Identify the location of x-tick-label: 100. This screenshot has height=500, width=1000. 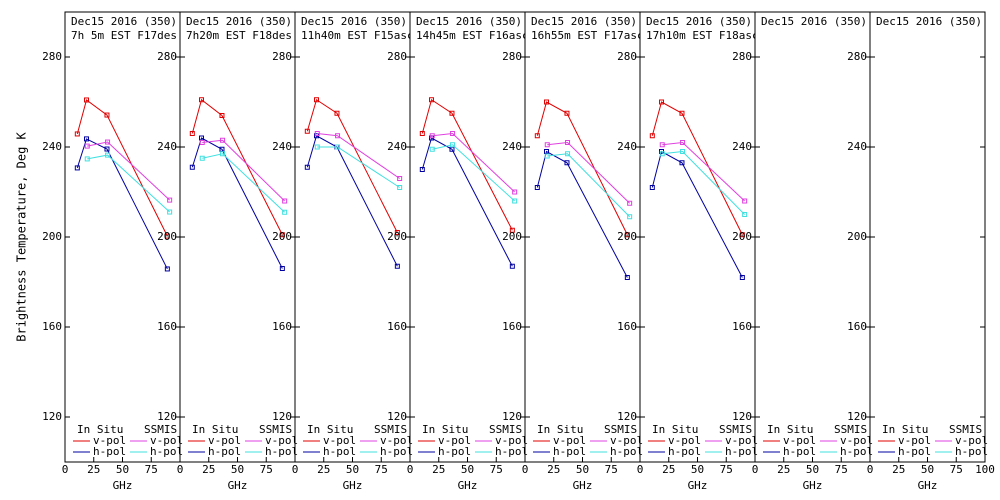
(985, 469).